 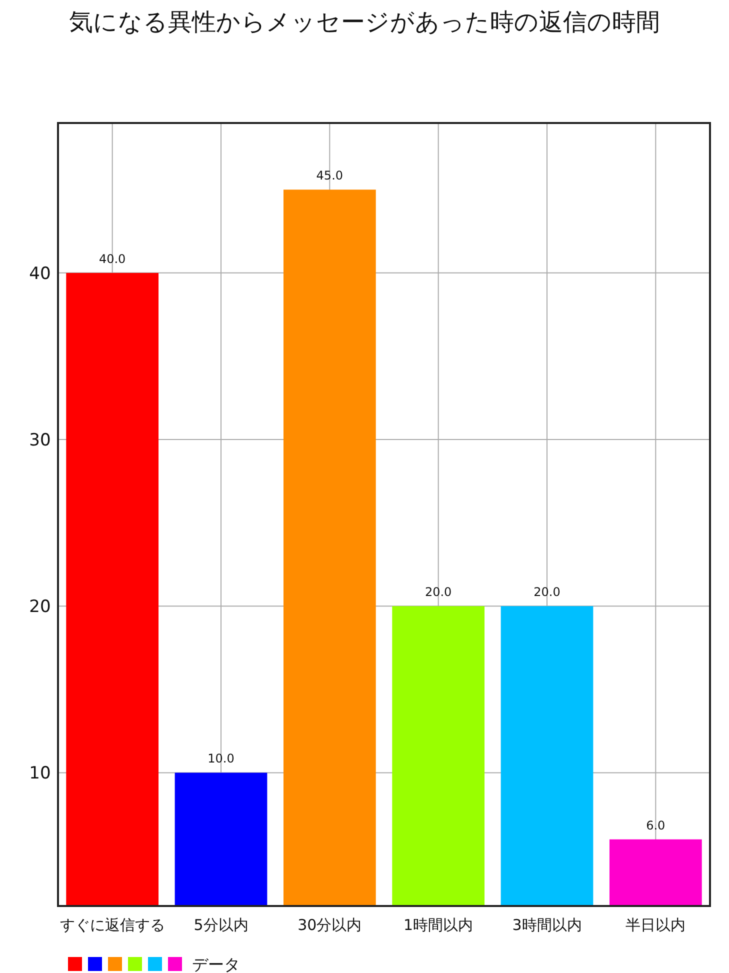 What do you see at coordinates (40, 774) in the screenshot?
I see `y-tick-label: 10` at bounding box center [40, 774].